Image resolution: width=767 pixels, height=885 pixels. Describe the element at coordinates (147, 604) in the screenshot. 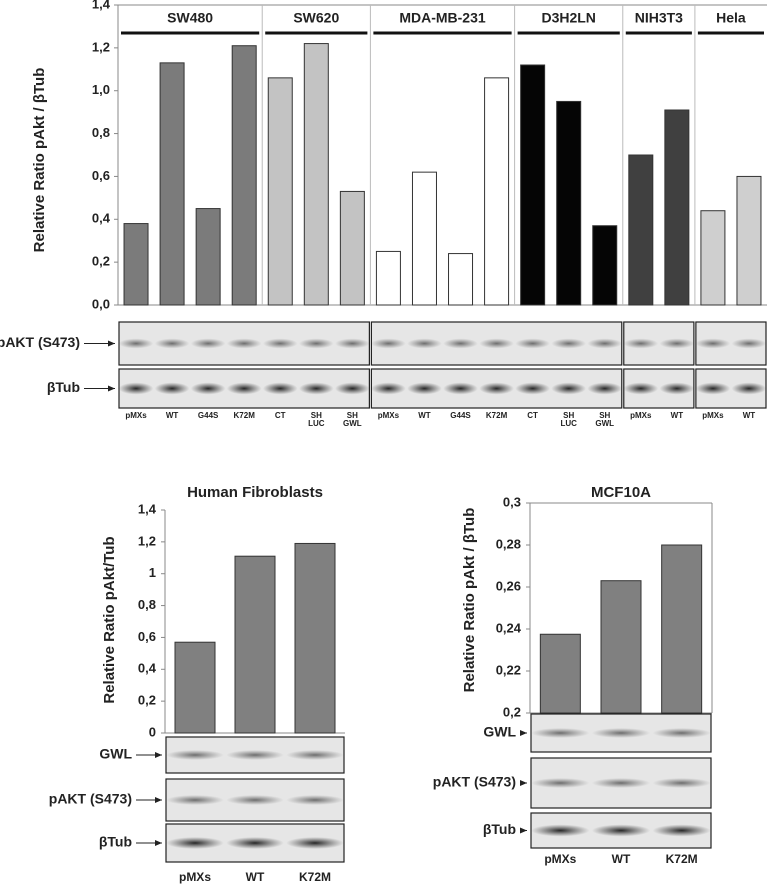

I see `y-tick-label: 0,8` at that location.